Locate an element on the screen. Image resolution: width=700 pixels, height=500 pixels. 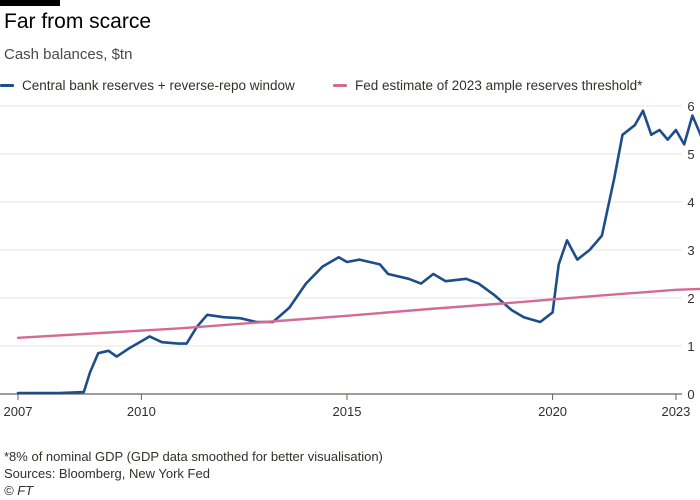
x-tick-label-2023: 2023 is located at coordinates (675, 411).